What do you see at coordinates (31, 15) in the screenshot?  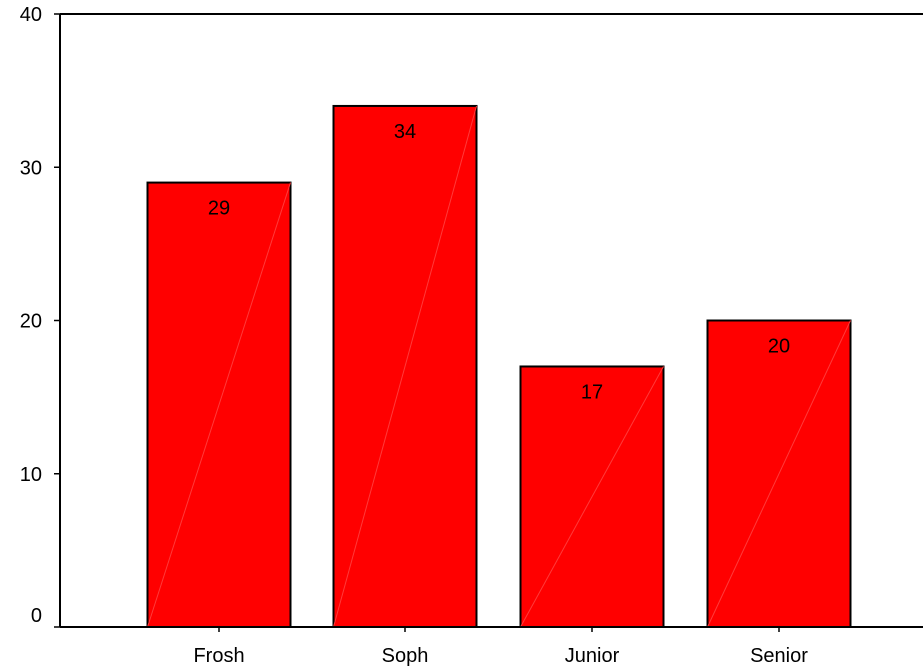 I see `y-tick-label: 40` at bounding box center [31, 15].